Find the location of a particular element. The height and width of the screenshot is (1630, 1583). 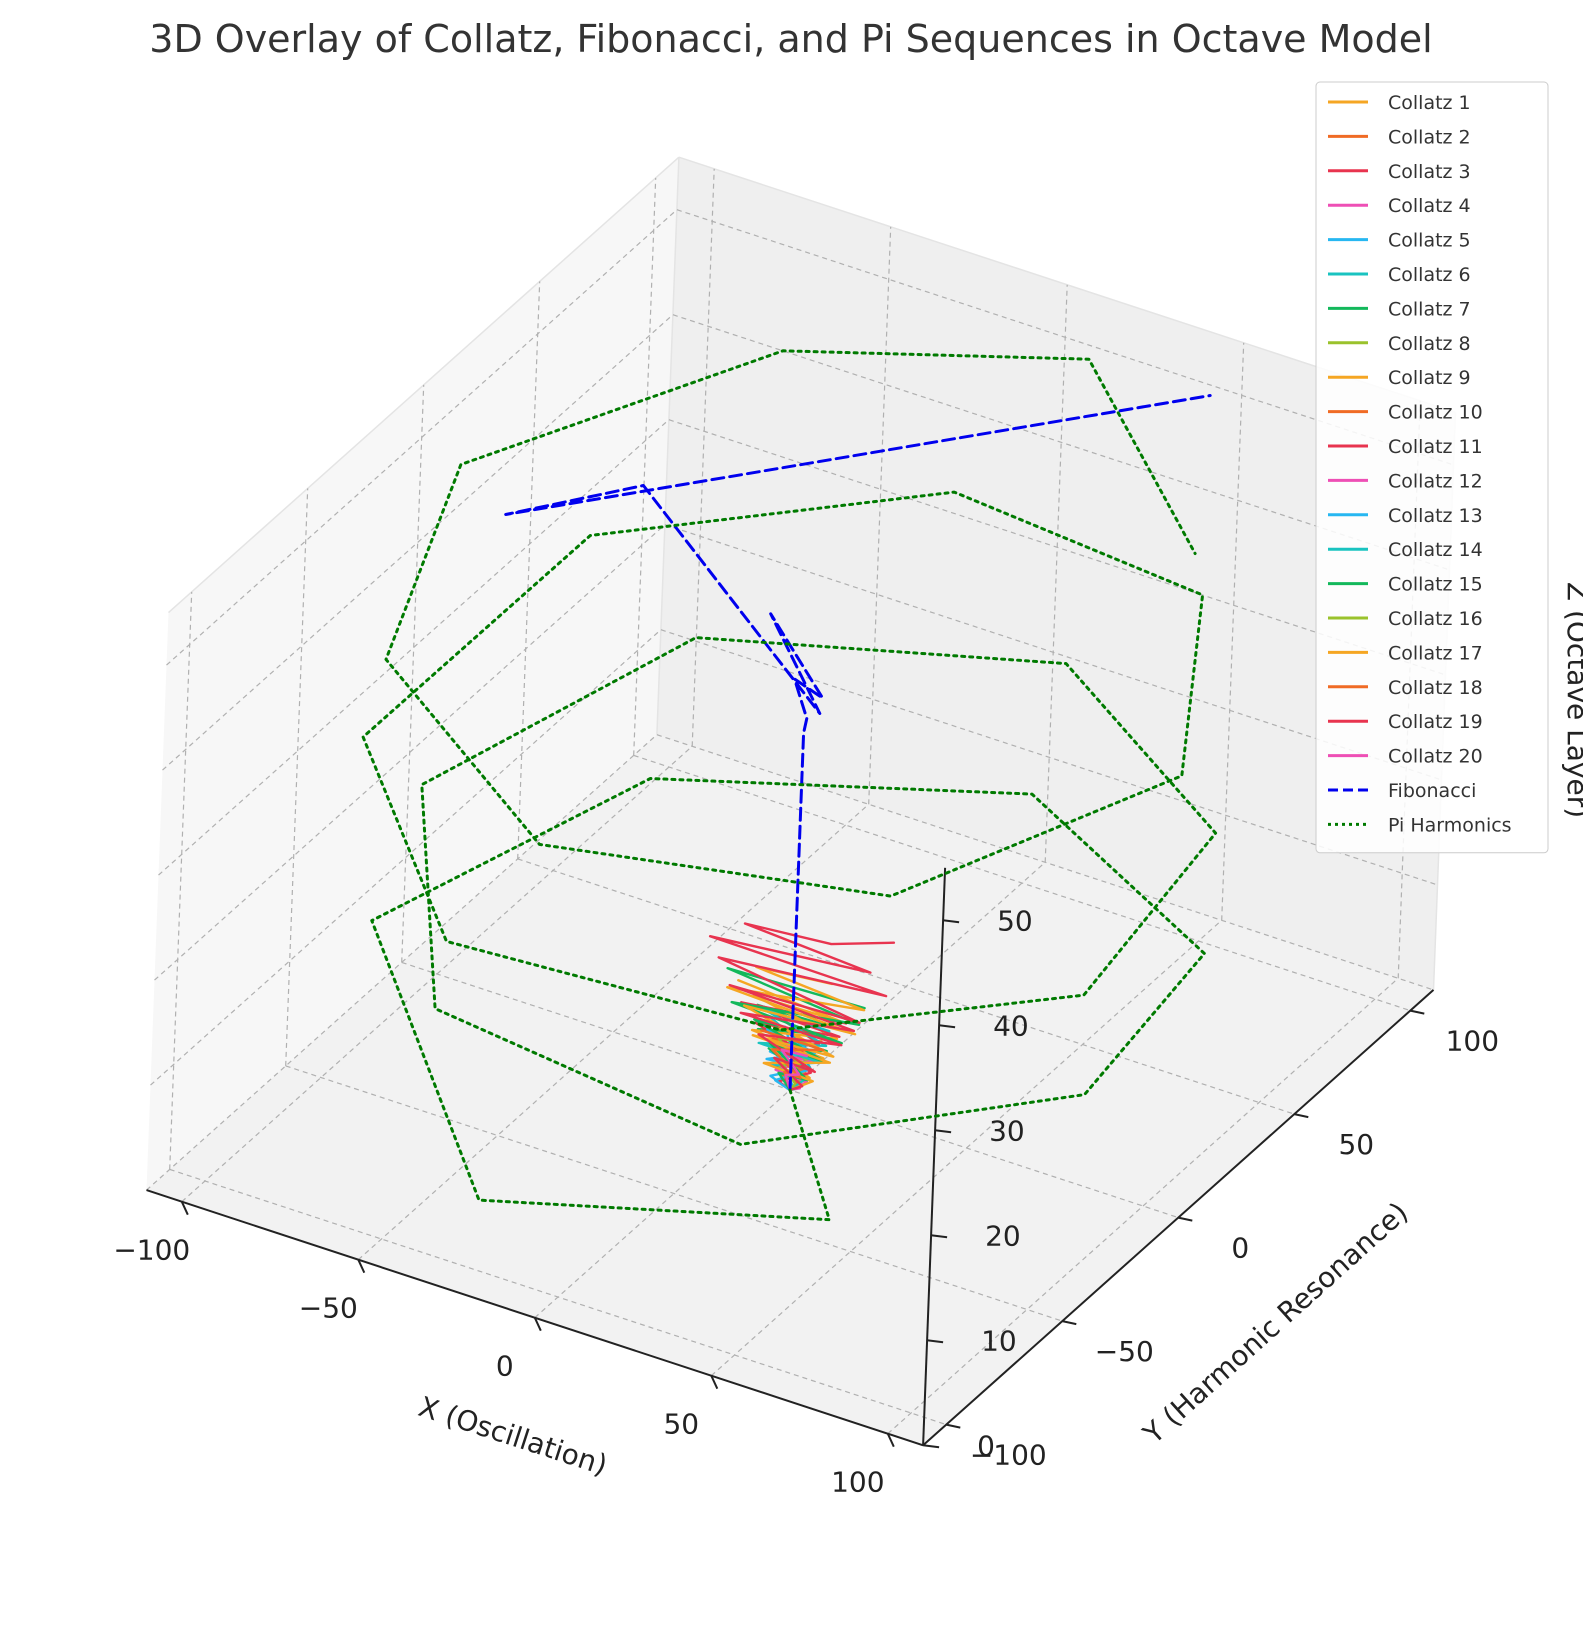

x-tick-label: 100 is located at coordinates (857, 1482).